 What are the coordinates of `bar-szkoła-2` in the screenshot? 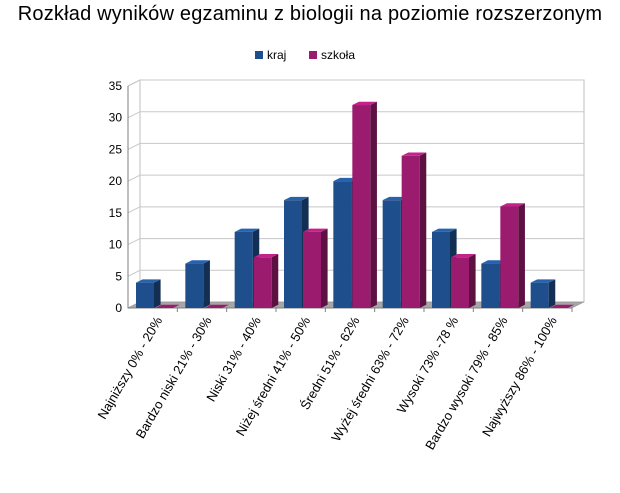 It's located at (216, 306).